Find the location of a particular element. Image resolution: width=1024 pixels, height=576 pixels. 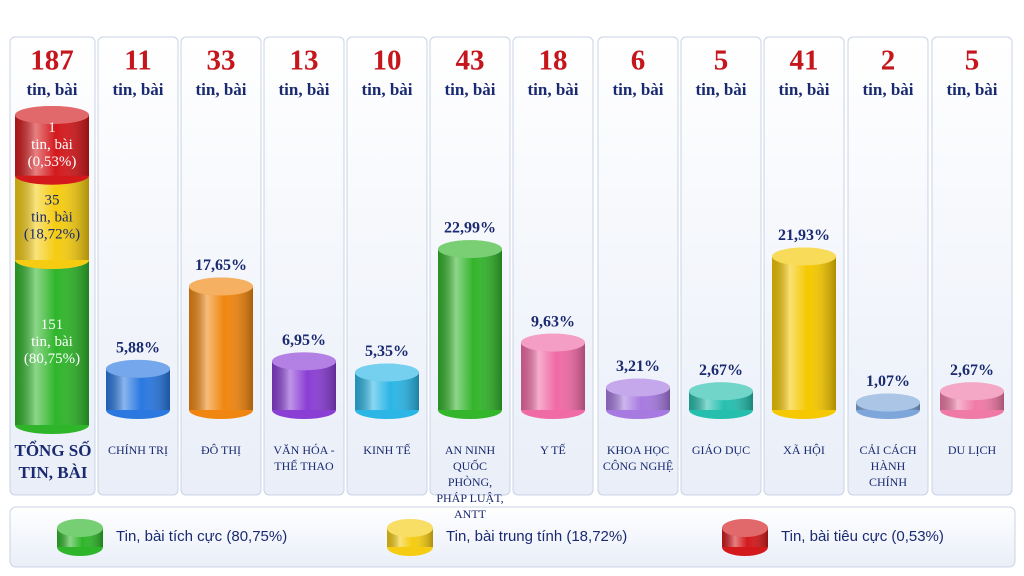

category-label: VĂN HÓA - THỂ THAO is located at coordinates (304, 458).